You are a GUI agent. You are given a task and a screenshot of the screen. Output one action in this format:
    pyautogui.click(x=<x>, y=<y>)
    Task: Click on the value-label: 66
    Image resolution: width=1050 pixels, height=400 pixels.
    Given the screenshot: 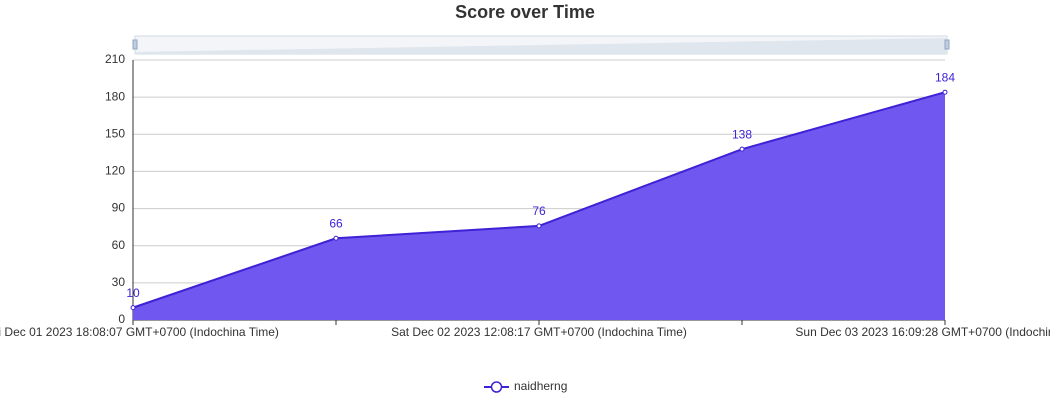 What is the action you would take?
    pyautogui.click(x=336, y=223)
    